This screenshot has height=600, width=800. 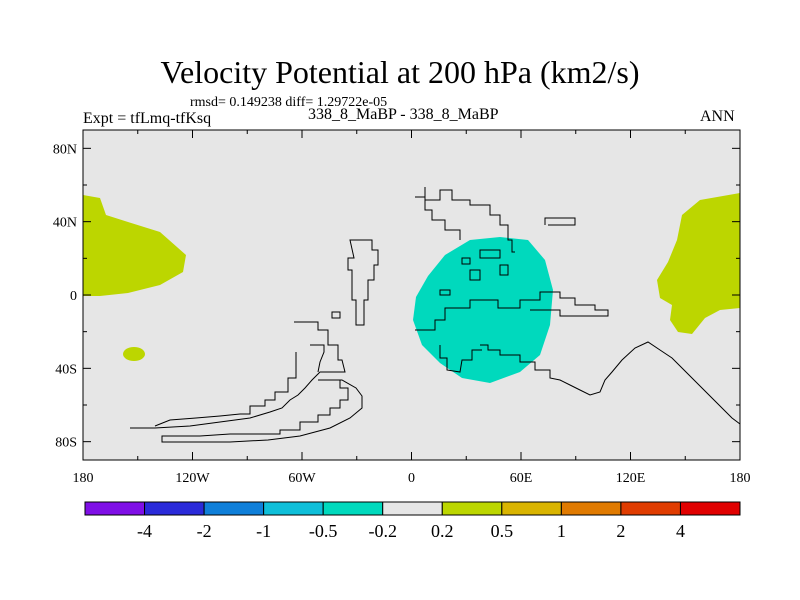 I want to click on colorbar-label: 0.2, so click(x=442, y=531).